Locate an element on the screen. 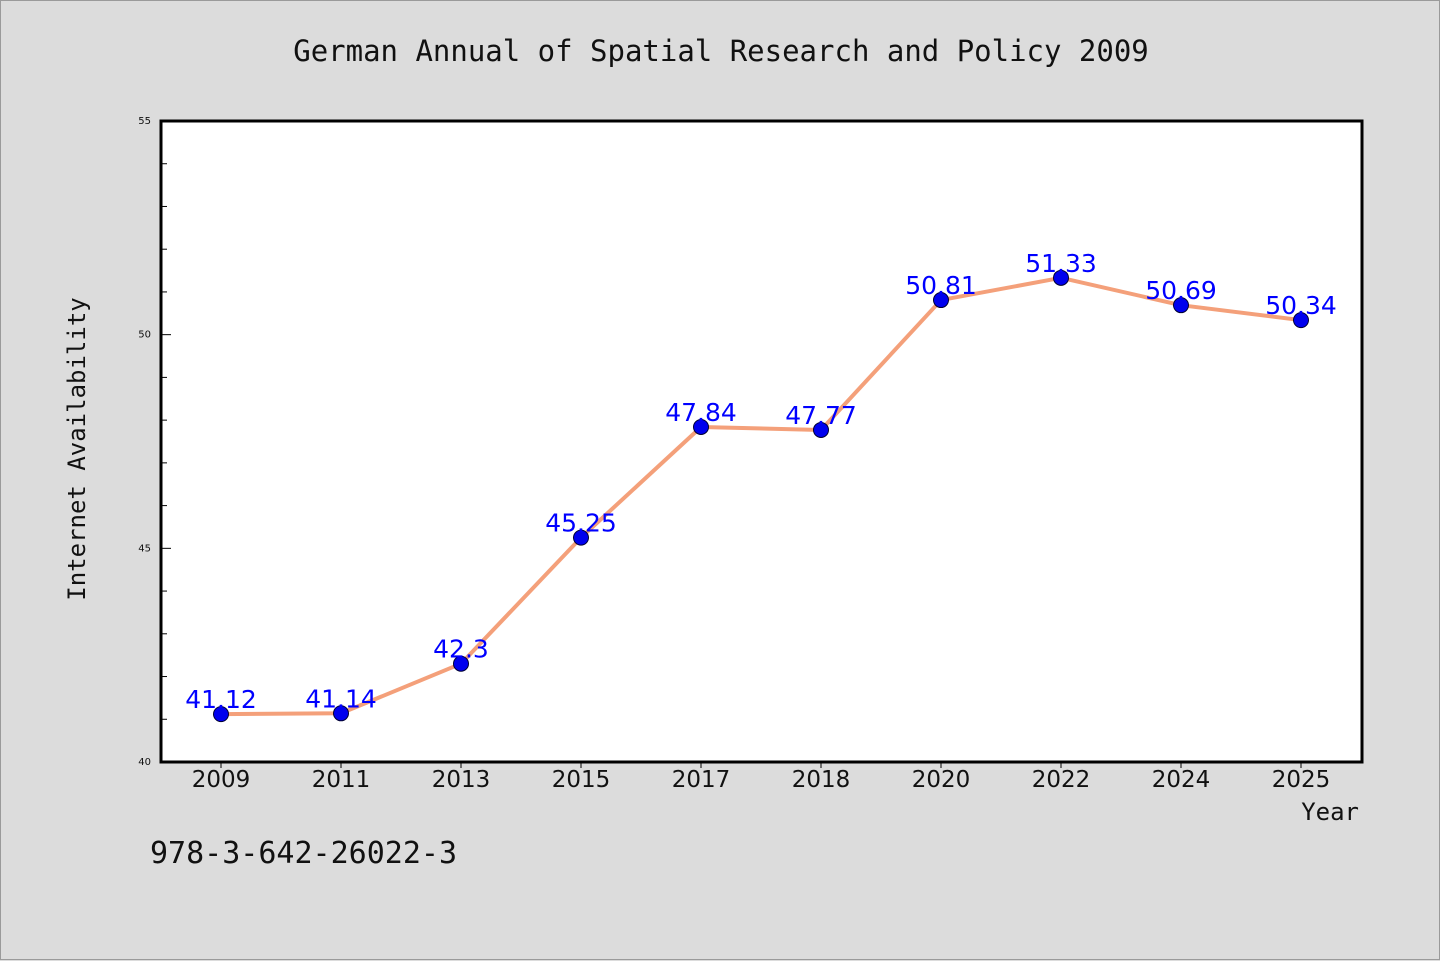  data-label: 41.12 is located at coordinates (221, 699).